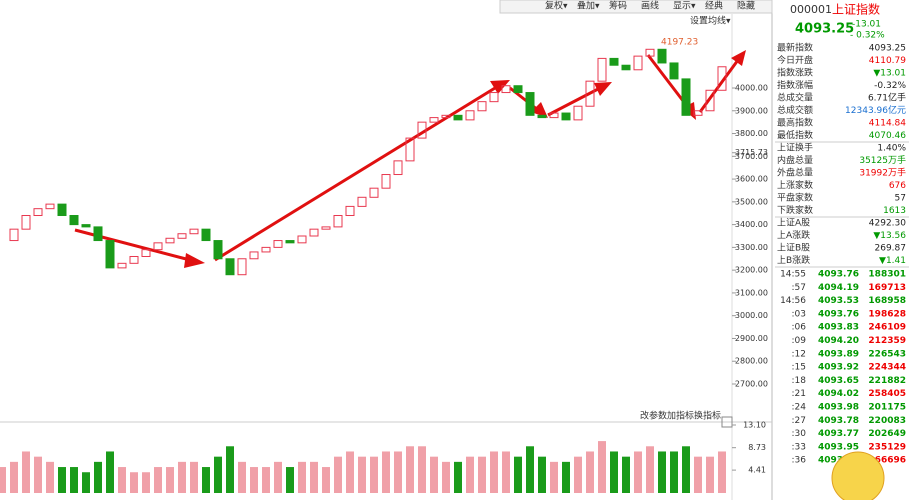 This screenshot has width=909, height=500. What do you see at coordinates (887, 124) in the screenshot?
I see `info-value: 4114.84` at bounding box center [887, 124].